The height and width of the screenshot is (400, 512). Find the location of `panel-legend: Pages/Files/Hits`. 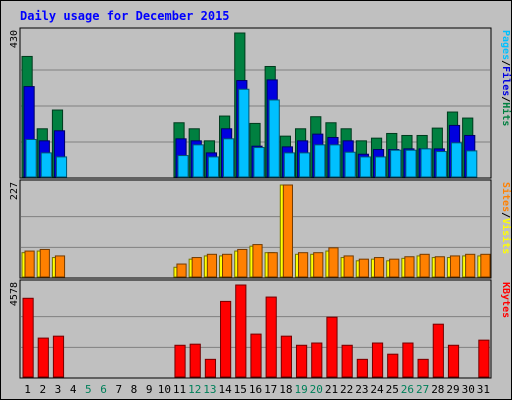

panel-legend: Pages/Files/Hits is located at coordinates (506, 78).